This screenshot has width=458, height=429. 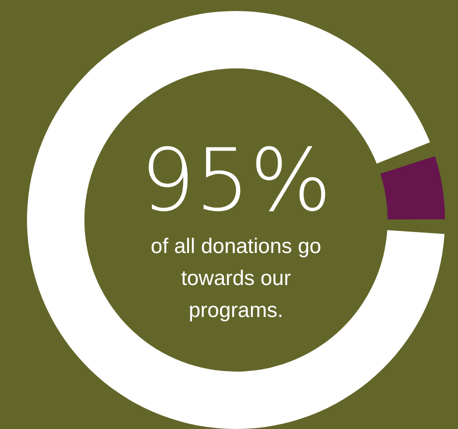 What do you see at coordinates (236, 279) in the screenshot?
I see `text: of all donations go towards our programs.` at bounding box center [236, 279].